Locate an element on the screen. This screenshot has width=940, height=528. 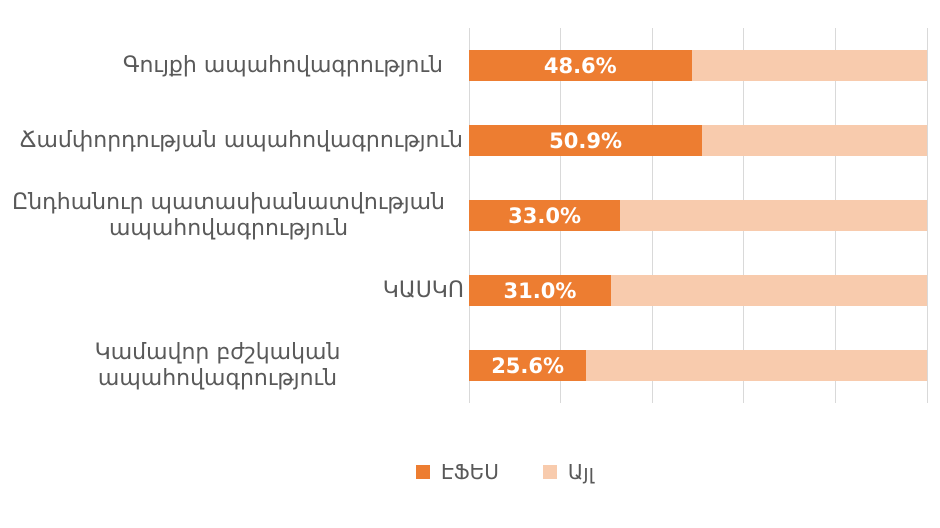
stacked-bar: 33.0% is located at coordinates (698, 215).